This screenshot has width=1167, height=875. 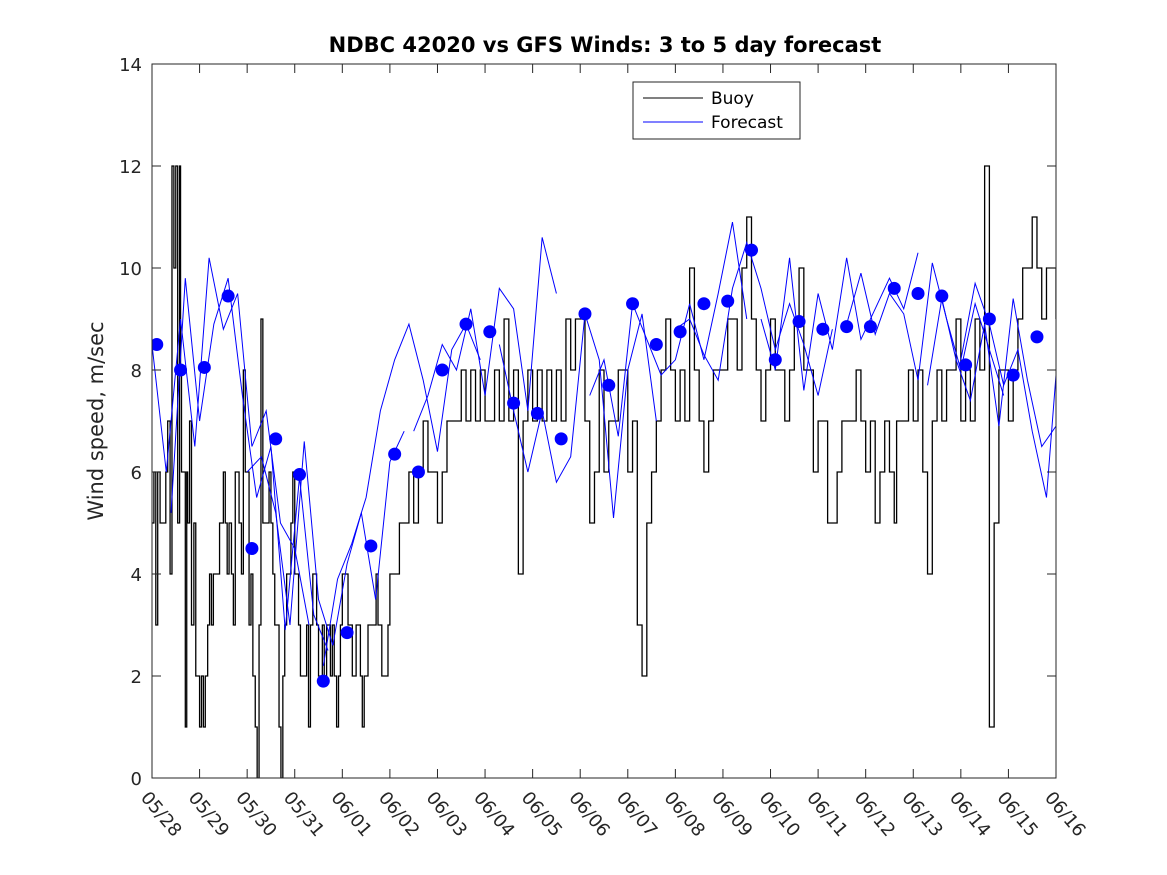 I want to click on x-tick-label: 05/28, so click(x=160, y=814).